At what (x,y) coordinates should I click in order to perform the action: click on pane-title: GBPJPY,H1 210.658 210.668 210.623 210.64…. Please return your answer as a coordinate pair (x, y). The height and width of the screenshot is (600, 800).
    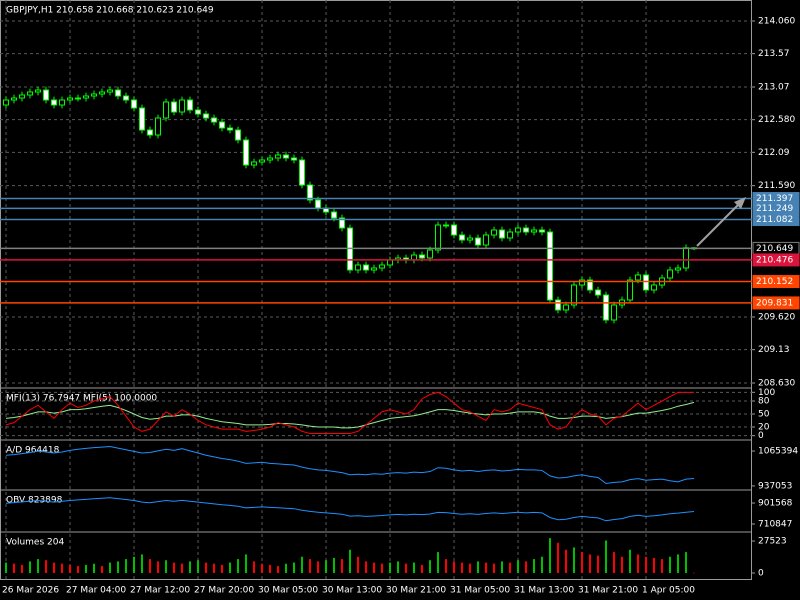
    Looking at the image, I should click on (110, 11).